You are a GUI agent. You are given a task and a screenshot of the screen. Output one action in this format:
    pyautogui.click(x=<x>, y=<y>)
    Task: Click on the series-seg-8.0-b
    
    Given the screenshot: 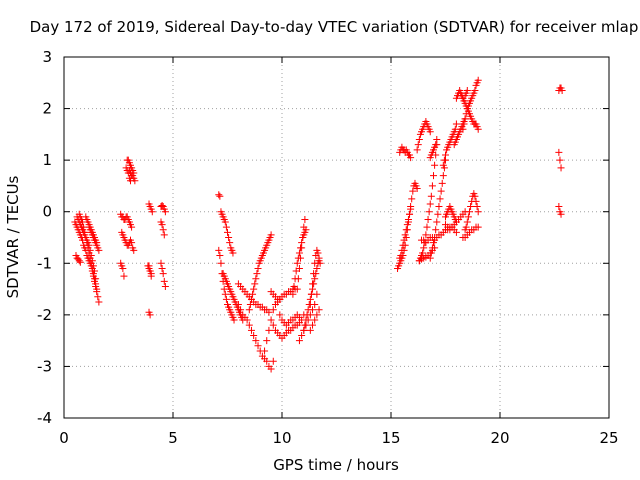 What is the action you would take?
    pyautogui.click(x=255, y=337)
    